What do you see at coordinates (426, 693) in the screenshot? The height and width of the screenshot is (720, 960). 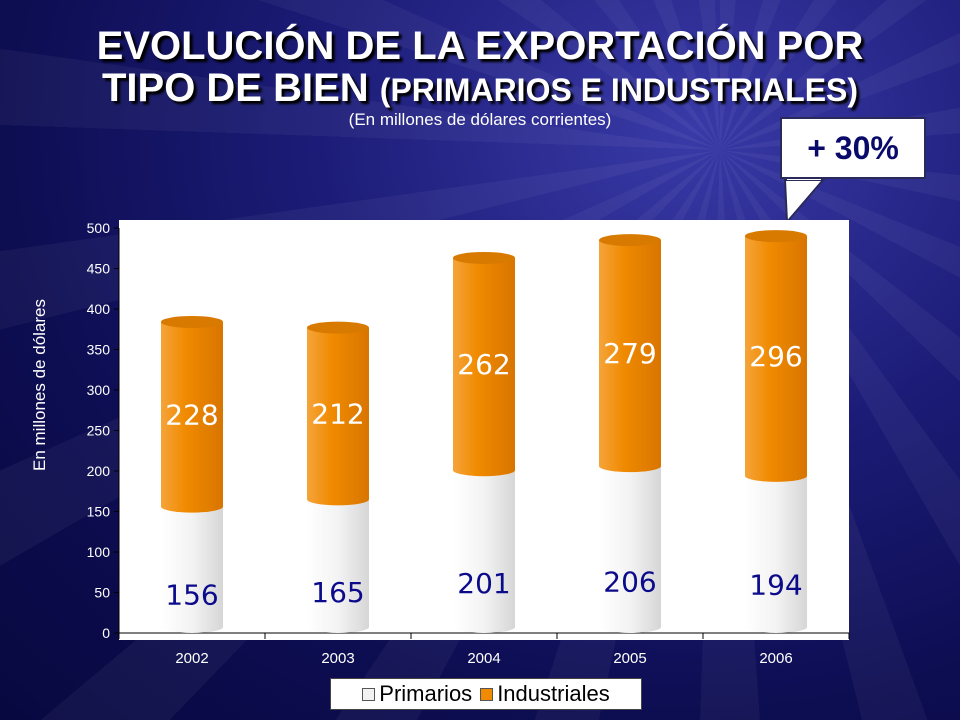 I see `legend-label-primarios: Primarios` at bounding box center [426, 693].